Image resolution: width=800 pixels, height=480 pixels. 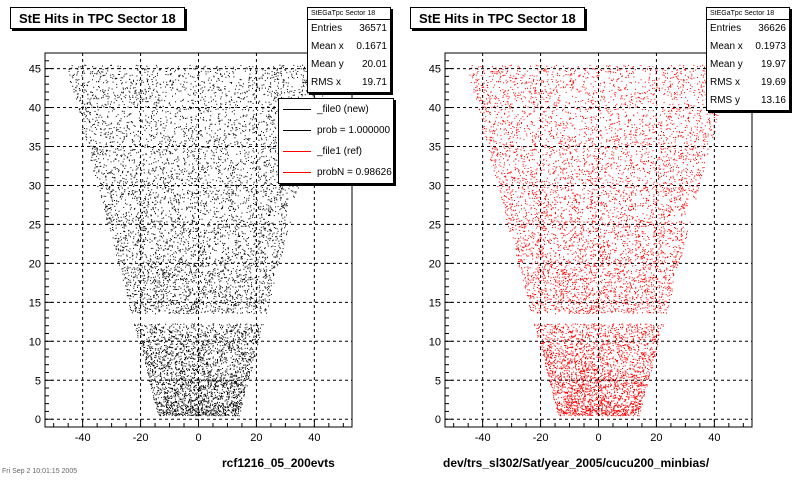 I want to click on legend-entry-file0: _file0 (new), so click(x=336, y=109).